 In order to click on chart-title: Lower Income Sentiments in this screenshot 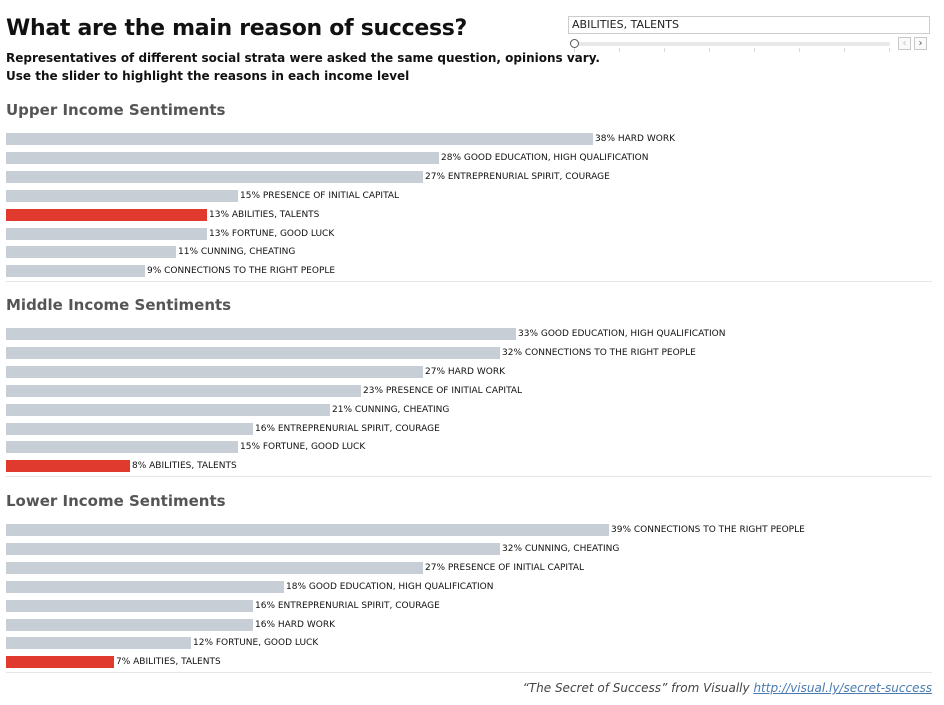, I will do `click(116, 501)`.